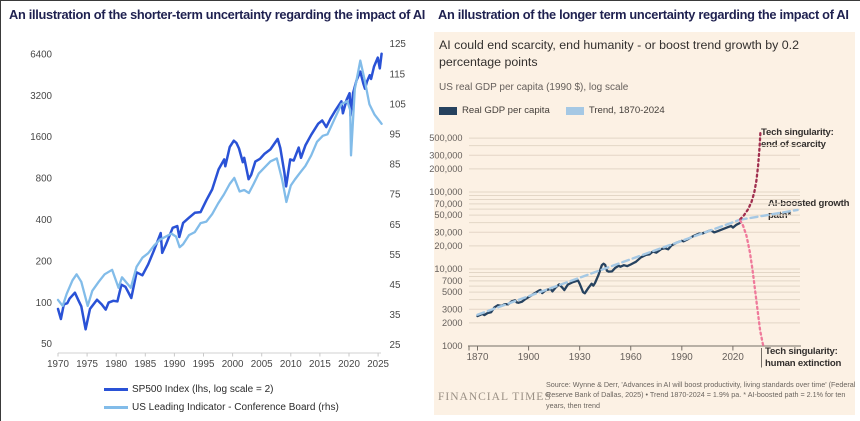 The height and width of the screenshot is (421, 860). Describe the element at coordinates (58, 364) in the screenshot. I see `x-tick-label: 1970` at that location.